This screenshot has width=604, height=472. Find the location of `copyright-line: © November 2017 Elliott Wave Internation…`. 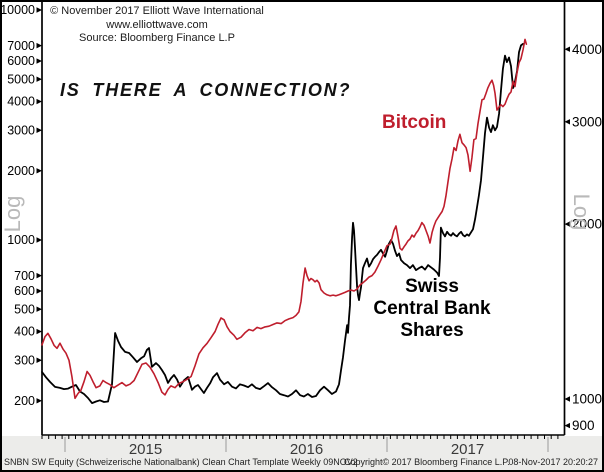

copyright-line: © November 2017 Elliott Wave Internation… is located at coordinates (157, 11).